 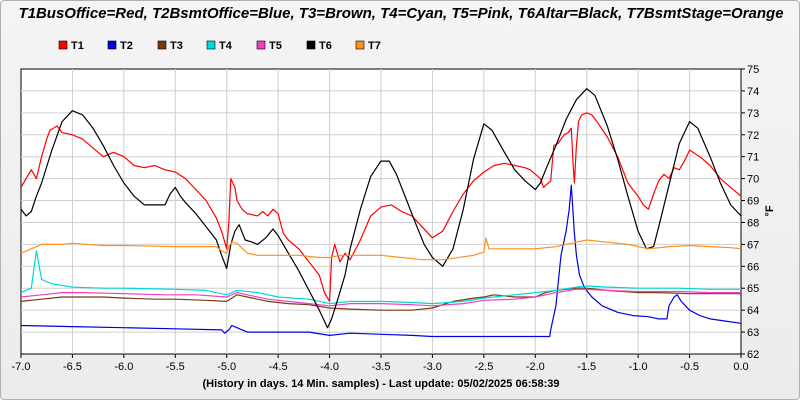 I want to click on legend-item-t6: T6, so click(x=319, y=46).